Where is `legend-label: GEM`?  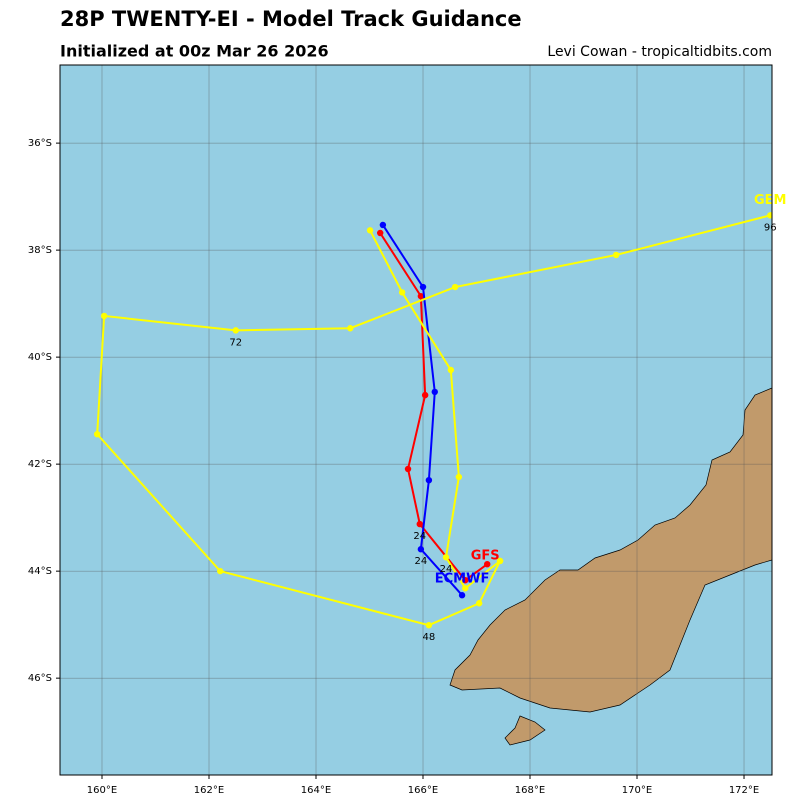
legend-label: GEM is located at coordinates (770, 200).